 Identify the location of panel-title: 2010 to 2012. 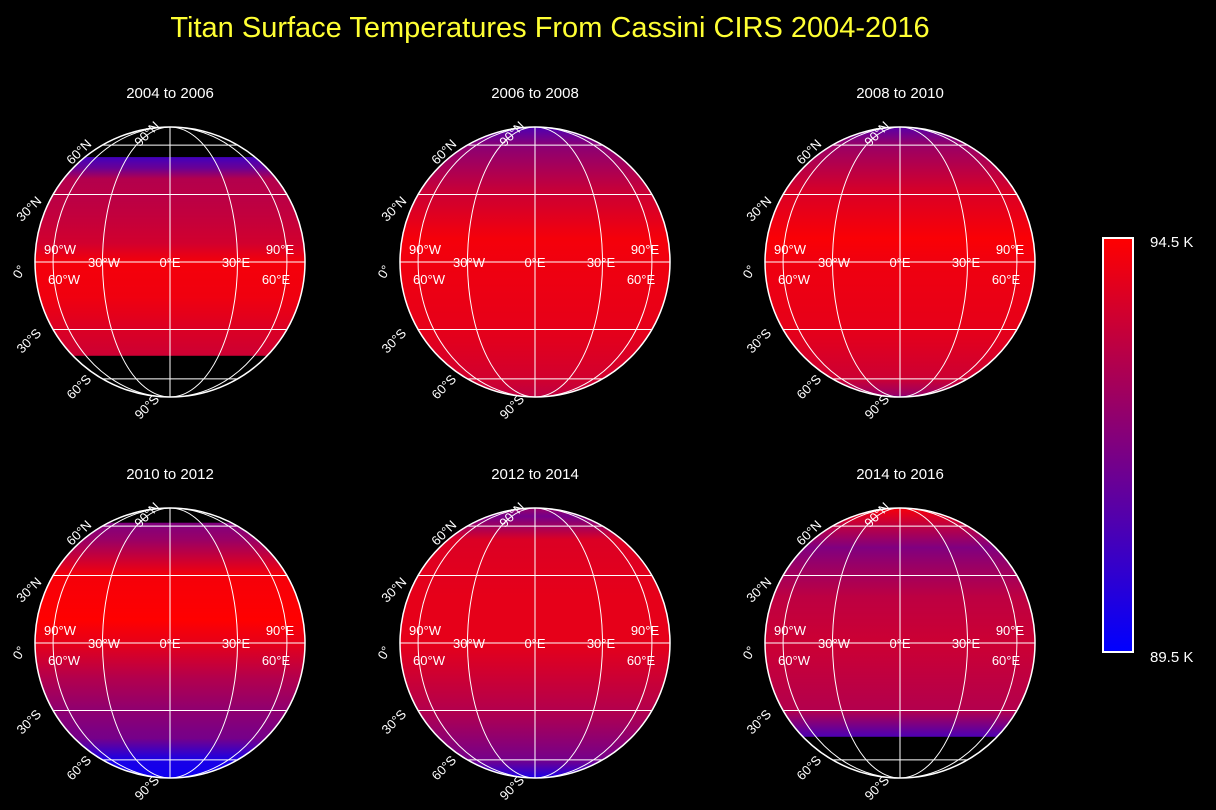
(170, 474).